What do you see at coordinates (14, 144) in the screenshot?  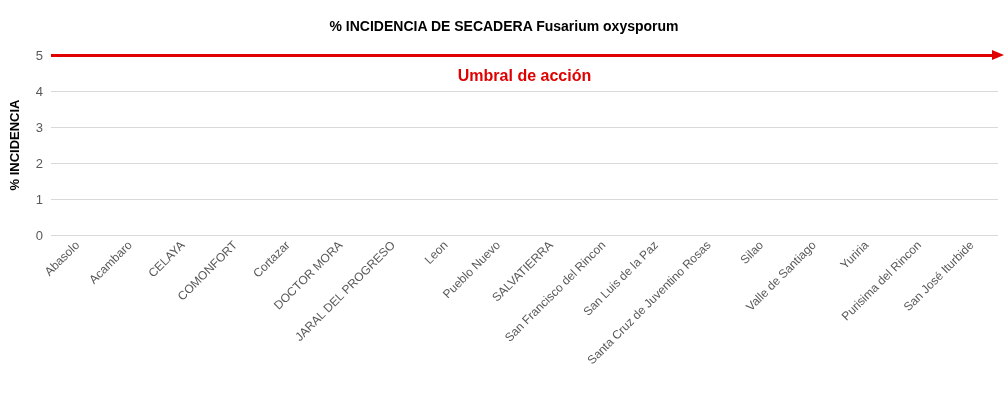 I see `y-axis-title: % INCIDENCIA` at bounding box center [14, 144].